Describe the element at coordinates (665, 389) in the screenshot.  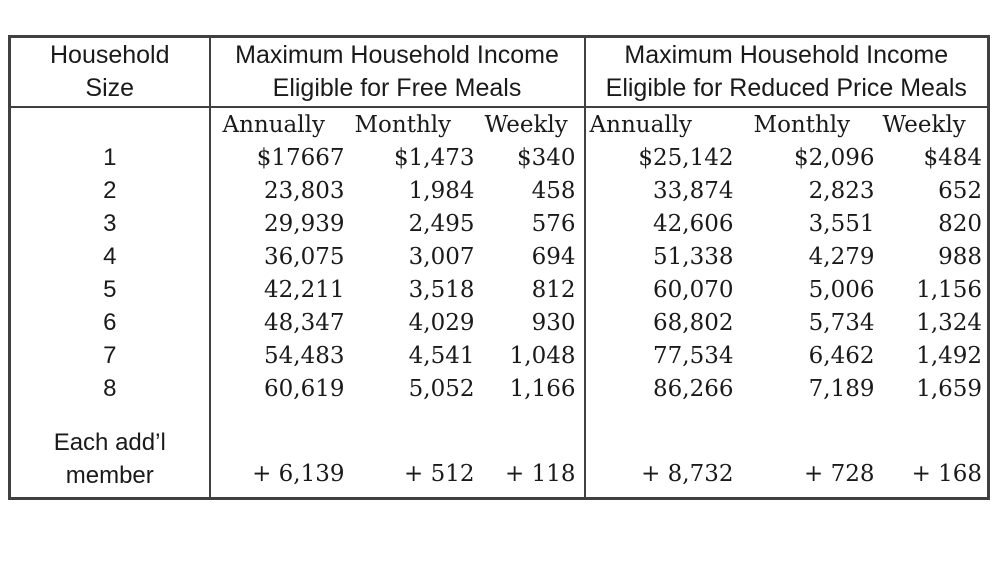
I see `reduced-annually-cell: 86,266` at that location.